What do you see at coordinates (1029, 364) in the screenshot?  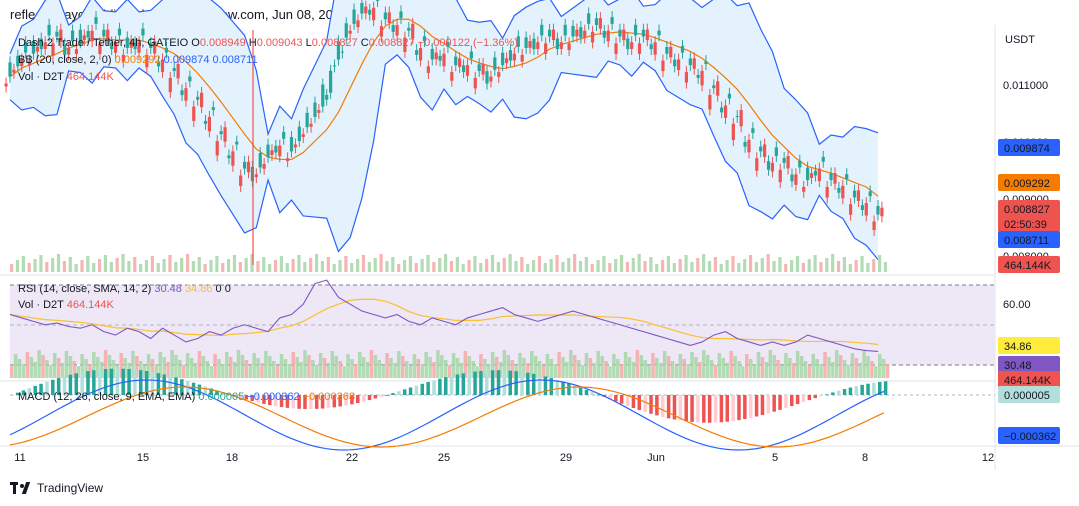 I see `rsi-label-badge` at bounding box center [1029, 364].